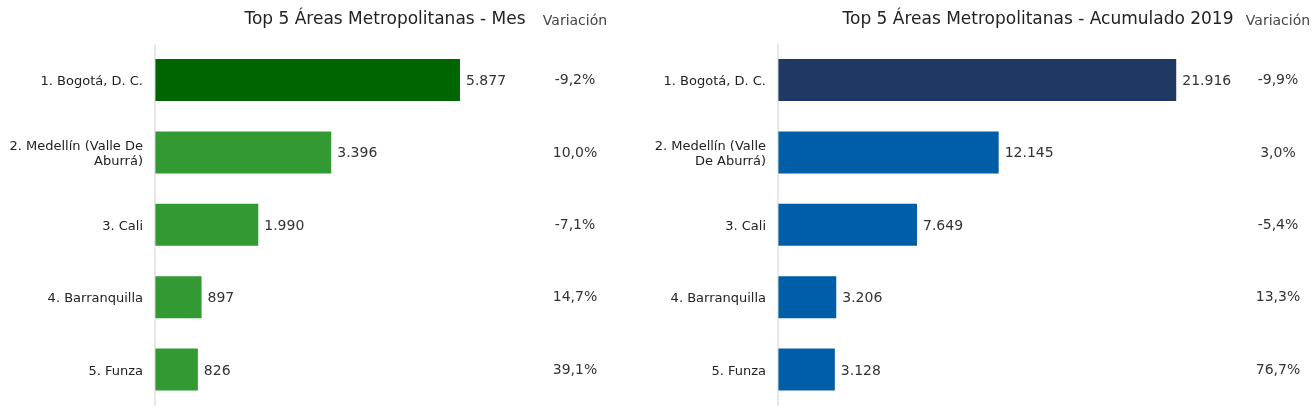 The width and height of the screenshot is (1316, 412). What do you see at coordinates (862, 297) in the screenshot?
I see `data-label: 3.206` at bounding box center [862, 297].